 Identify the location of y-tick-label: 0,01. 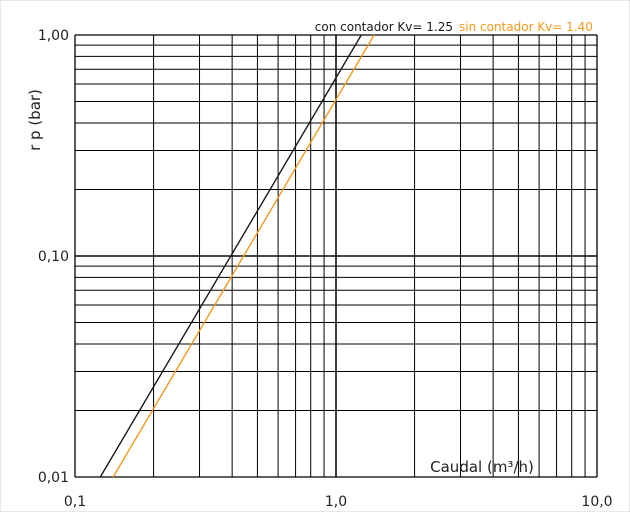
(53, 478).